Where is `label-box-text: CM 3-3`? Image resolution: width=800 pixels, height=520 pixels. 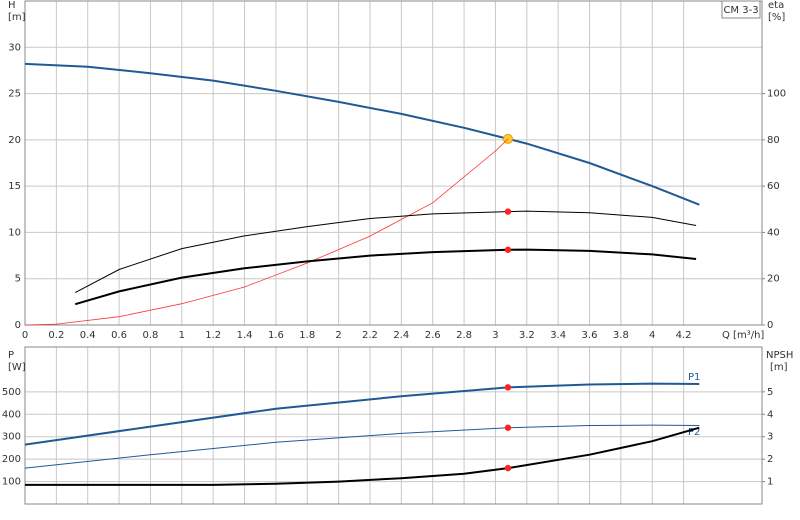
label-box-text: CM 3-3 is located at coordinates (740, 10).